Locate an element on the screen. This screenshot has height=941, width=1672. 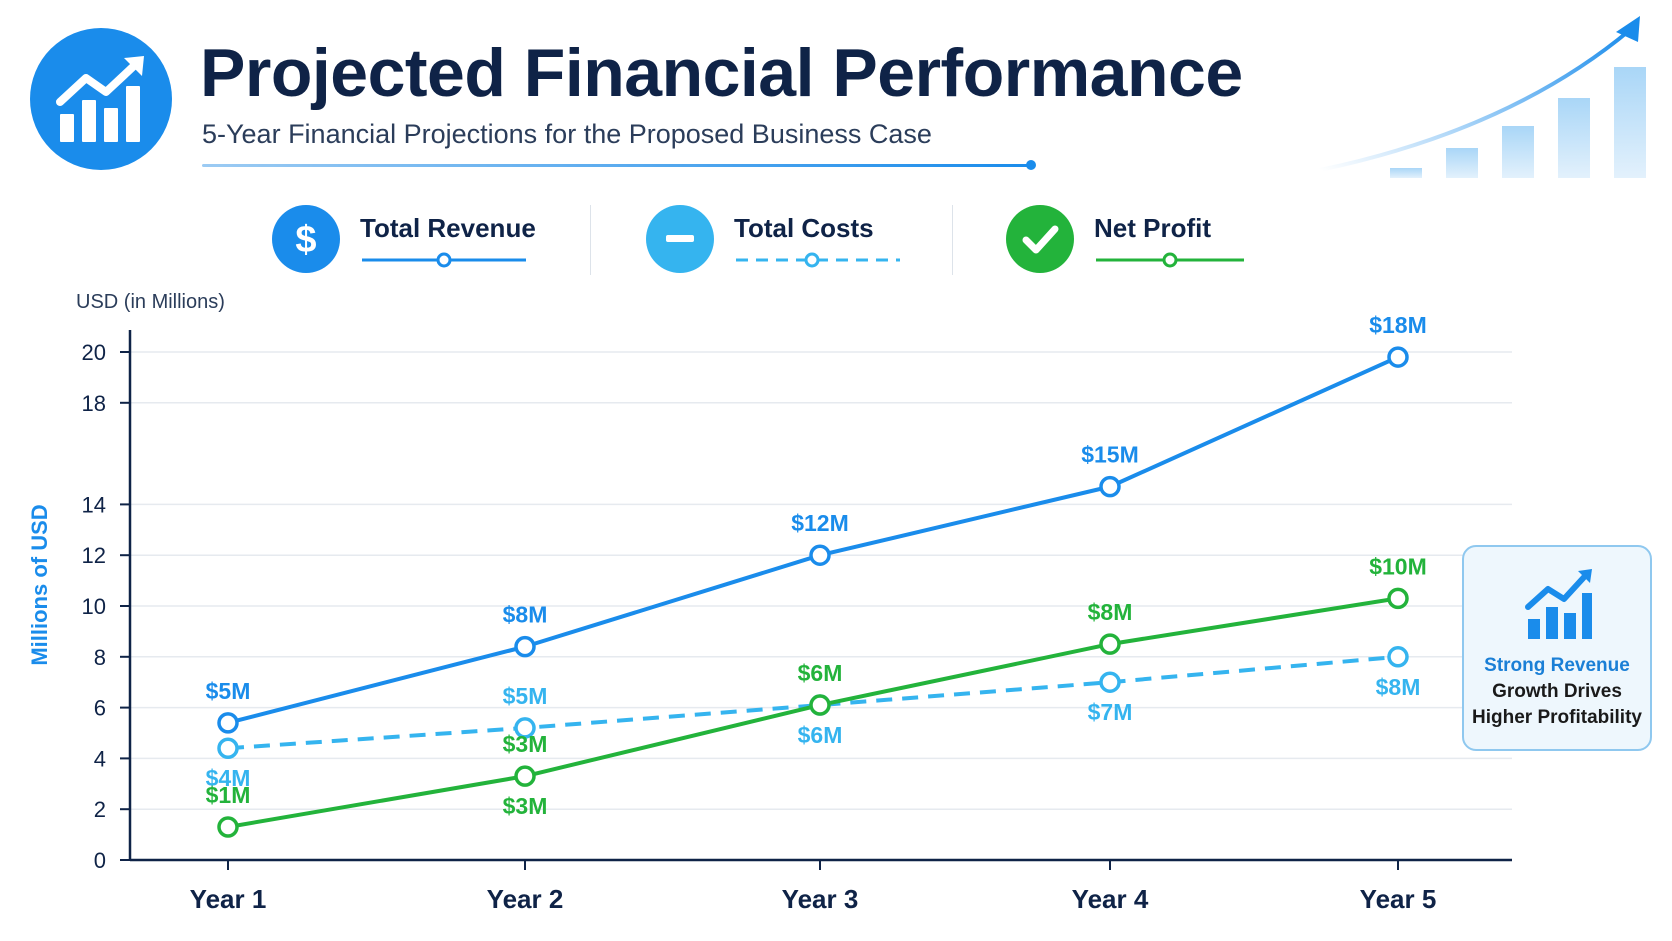
page-title: Projected Financial Performance is located at coordinates (721, 73).